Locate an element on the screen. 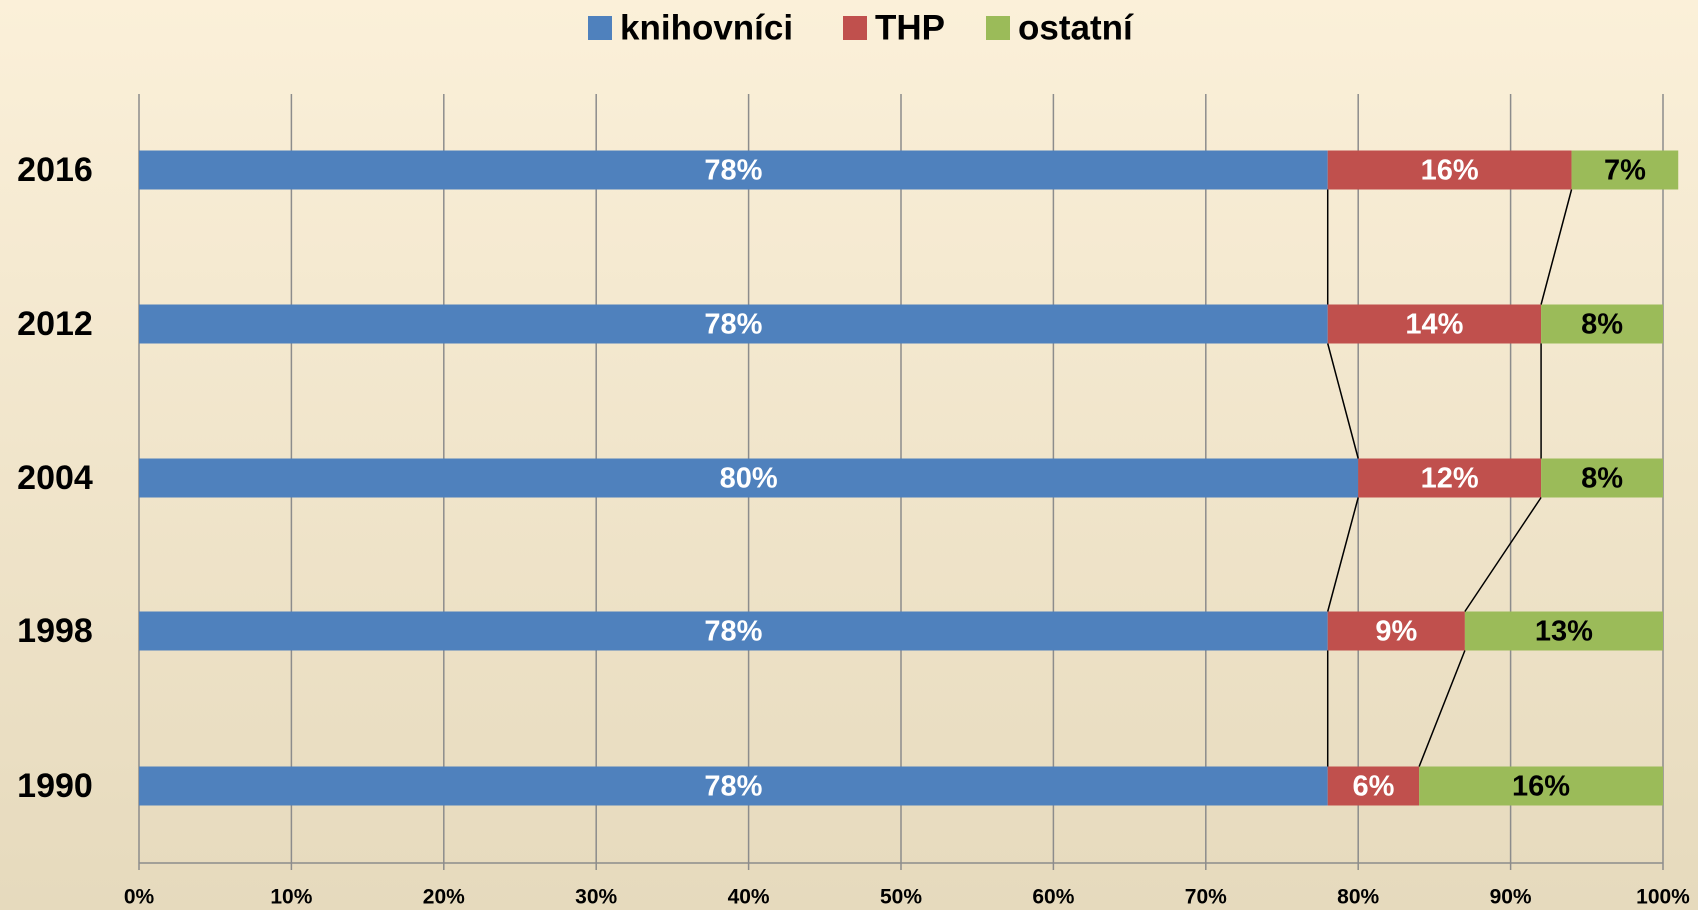 This screenshot has width=1698, height=910. x-tick-label: 20% is located at coordinates (444, 897).